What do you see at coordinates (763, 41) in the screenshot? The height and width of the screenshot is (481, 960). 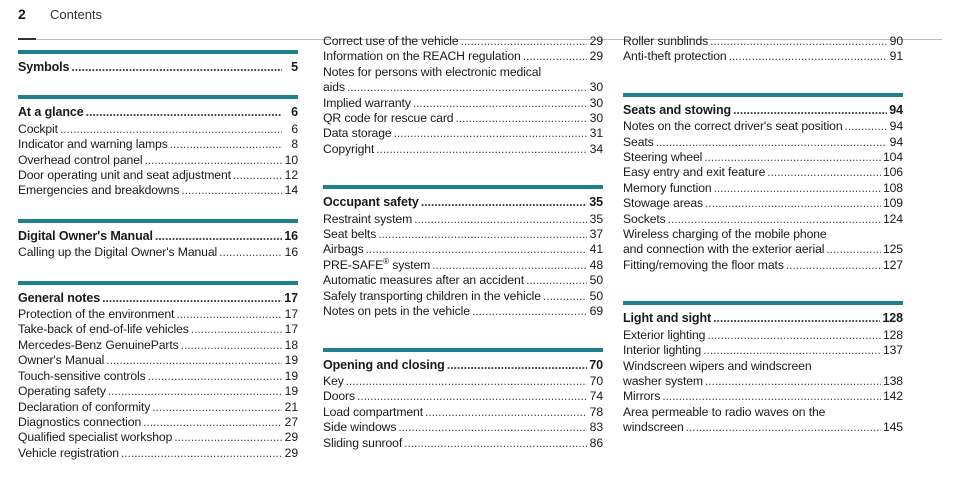 I see `toc-entry: Roller sunblinds90` at bounding box center [763, 41].